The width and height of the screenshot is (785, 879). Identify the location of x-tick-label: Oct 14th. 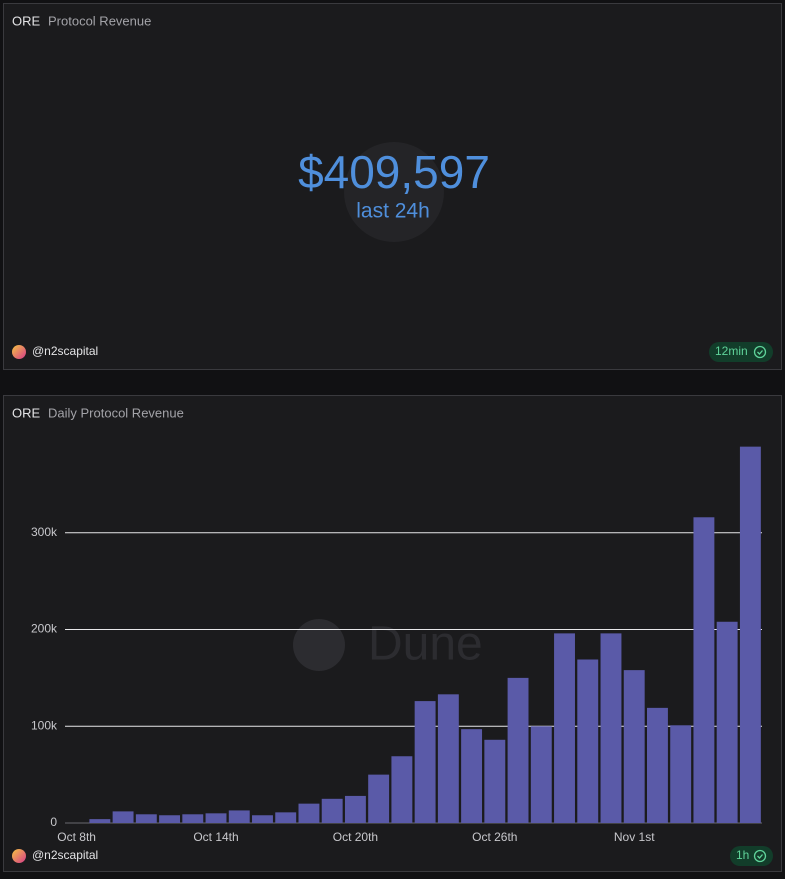
(215, 837).